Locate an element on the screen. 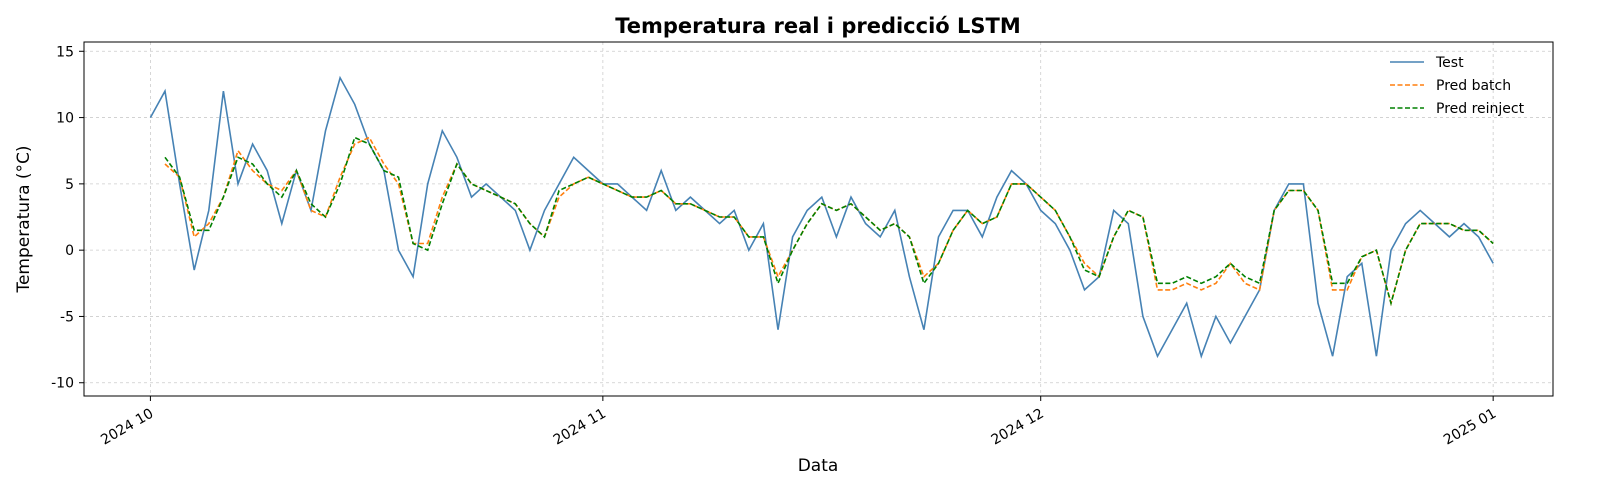 Image resolution: width=1600 pixels, height=500 pixels. y-axis-label: Temperatura (°C) is located at coordinates (24, 219).